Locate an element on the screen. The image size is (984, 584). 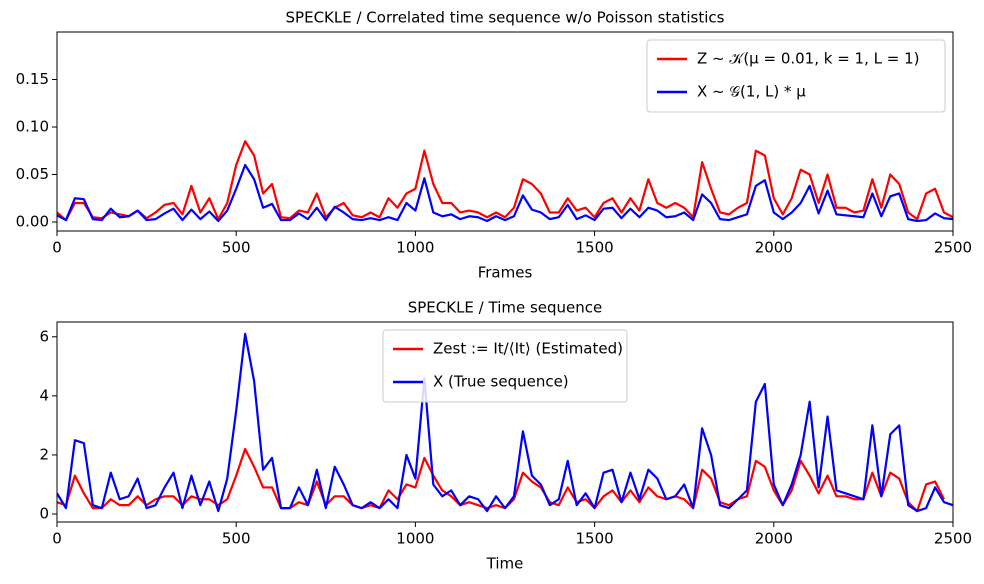
y-tick-label: 0.00 is located at coordinates (32, 221).